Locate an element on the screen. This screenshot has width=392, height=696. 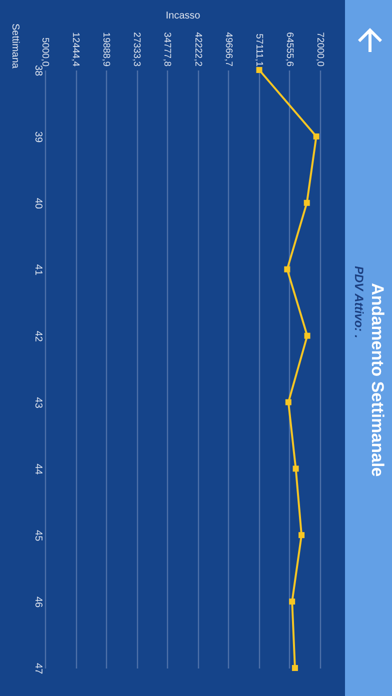
y-tick-label: 47 is located at coordinates (38, 668).